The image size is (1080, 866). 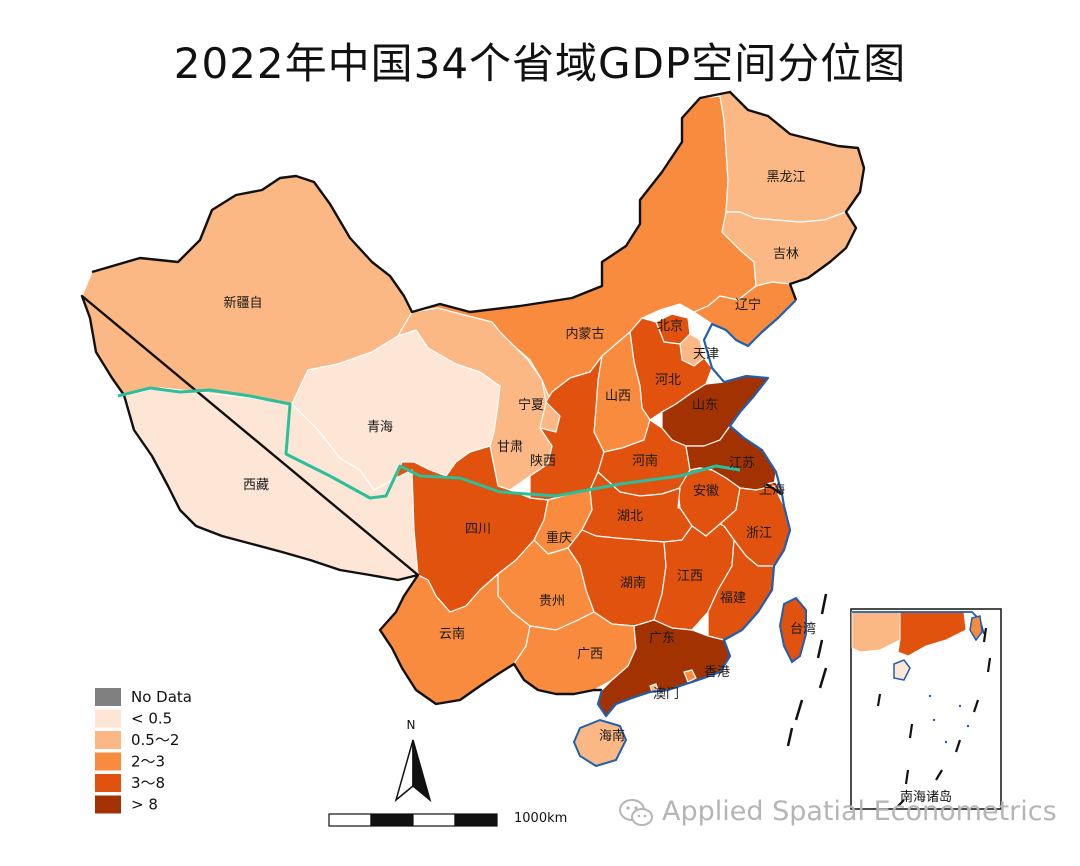 What do you see at coordinates (690, 676) in the screenshot?
I see `region-hongkong` at bounding box center [690, 676].